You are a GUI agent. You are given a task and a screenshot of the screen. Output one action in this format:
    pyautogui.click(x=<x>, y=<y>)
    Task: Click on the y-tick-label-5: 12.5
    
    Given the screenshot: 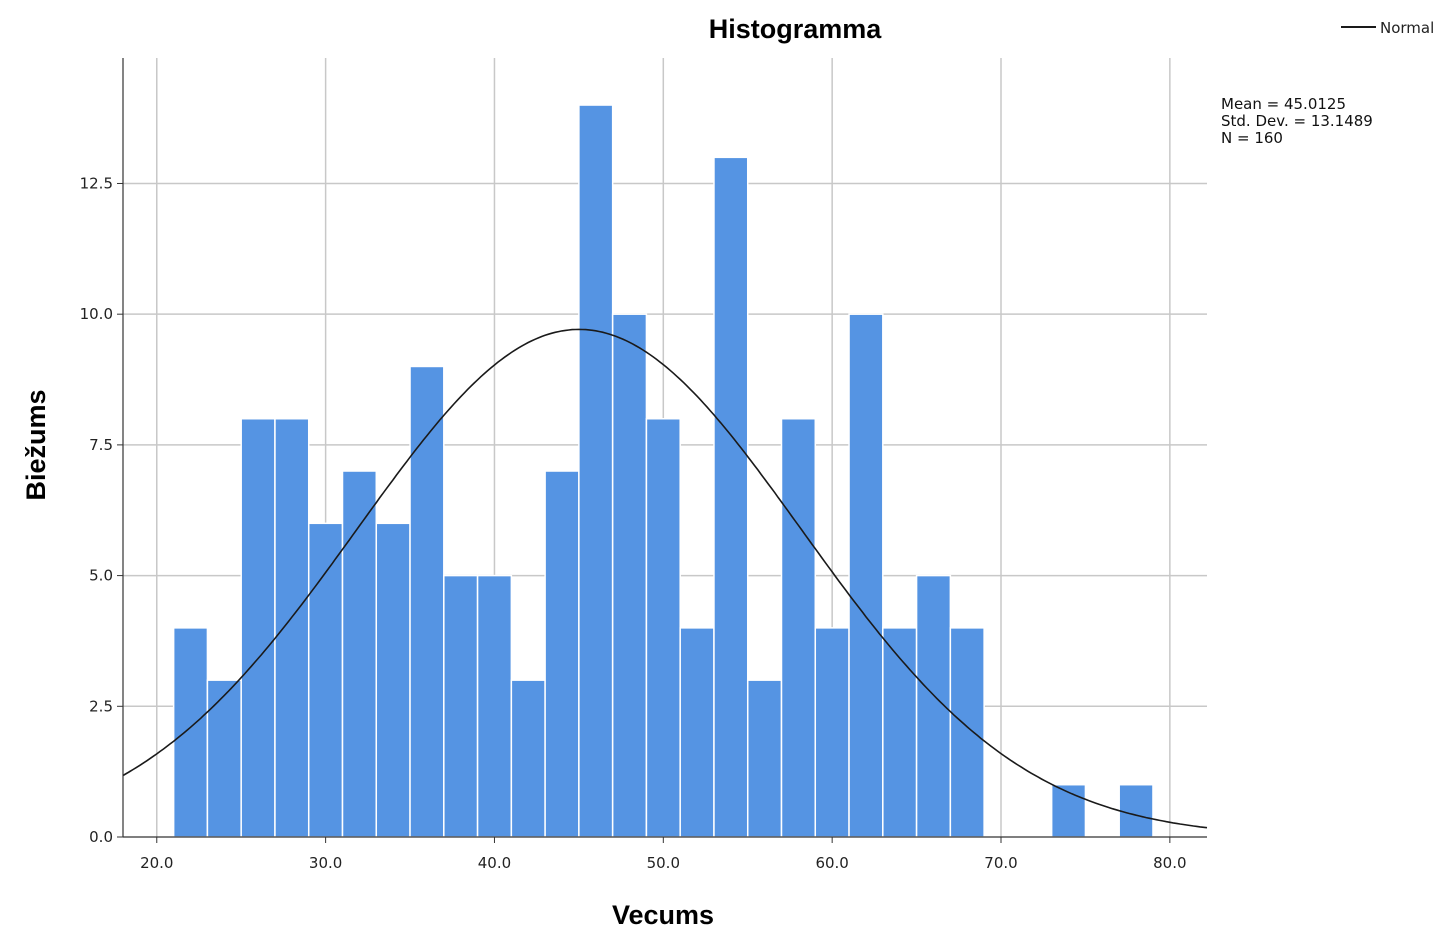 What is the action you would take?
    pyautogui.click(x=96, y=183)
    